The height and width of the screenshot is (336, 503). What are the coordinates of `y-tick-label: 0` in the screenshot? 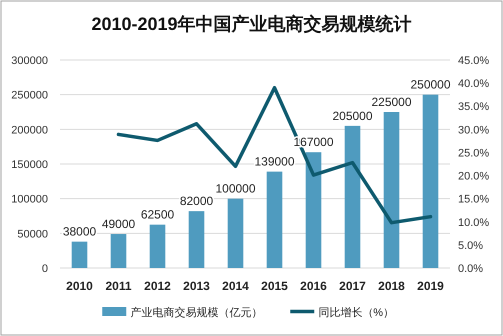 It's located at (45, 269).